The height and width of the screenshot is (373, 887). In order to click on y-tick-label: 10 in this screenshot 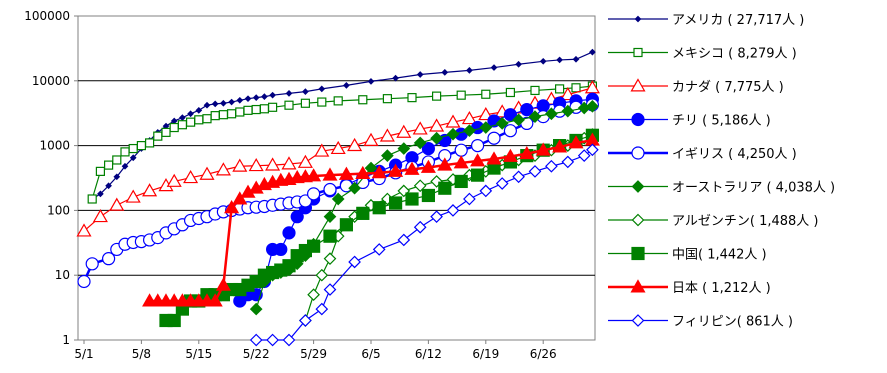, I will do `click(62, 275)`.